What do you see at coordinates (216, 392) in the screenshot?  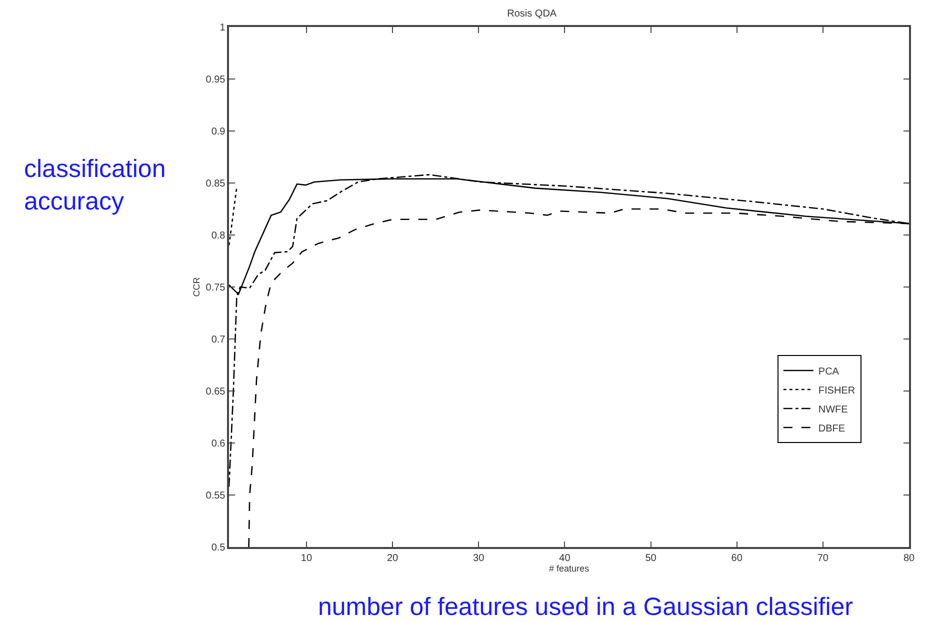 I see `y-tick-label: 0.65` at bounding box center [216, 392].